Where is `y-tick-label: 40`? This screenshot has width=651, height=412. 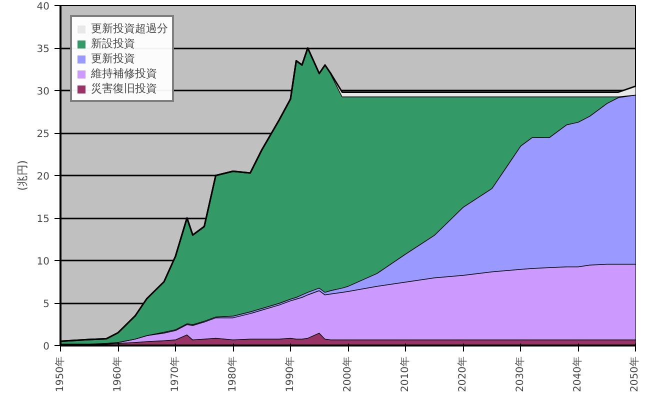 y-tick-label: 40 is located at coordinates (43, 7).